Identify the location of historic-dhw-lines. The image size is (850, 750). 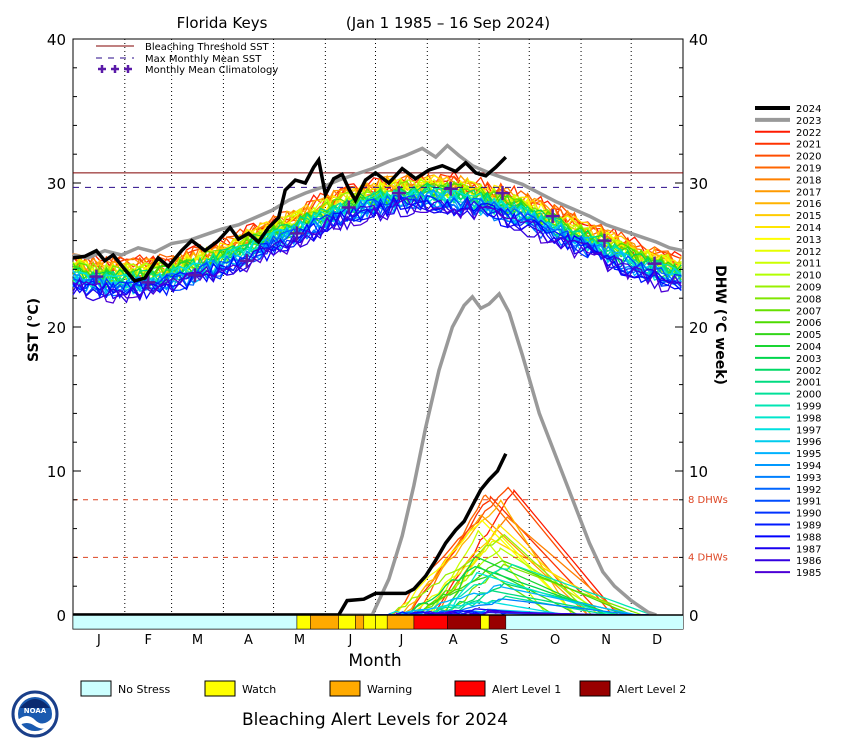
(489, 551).